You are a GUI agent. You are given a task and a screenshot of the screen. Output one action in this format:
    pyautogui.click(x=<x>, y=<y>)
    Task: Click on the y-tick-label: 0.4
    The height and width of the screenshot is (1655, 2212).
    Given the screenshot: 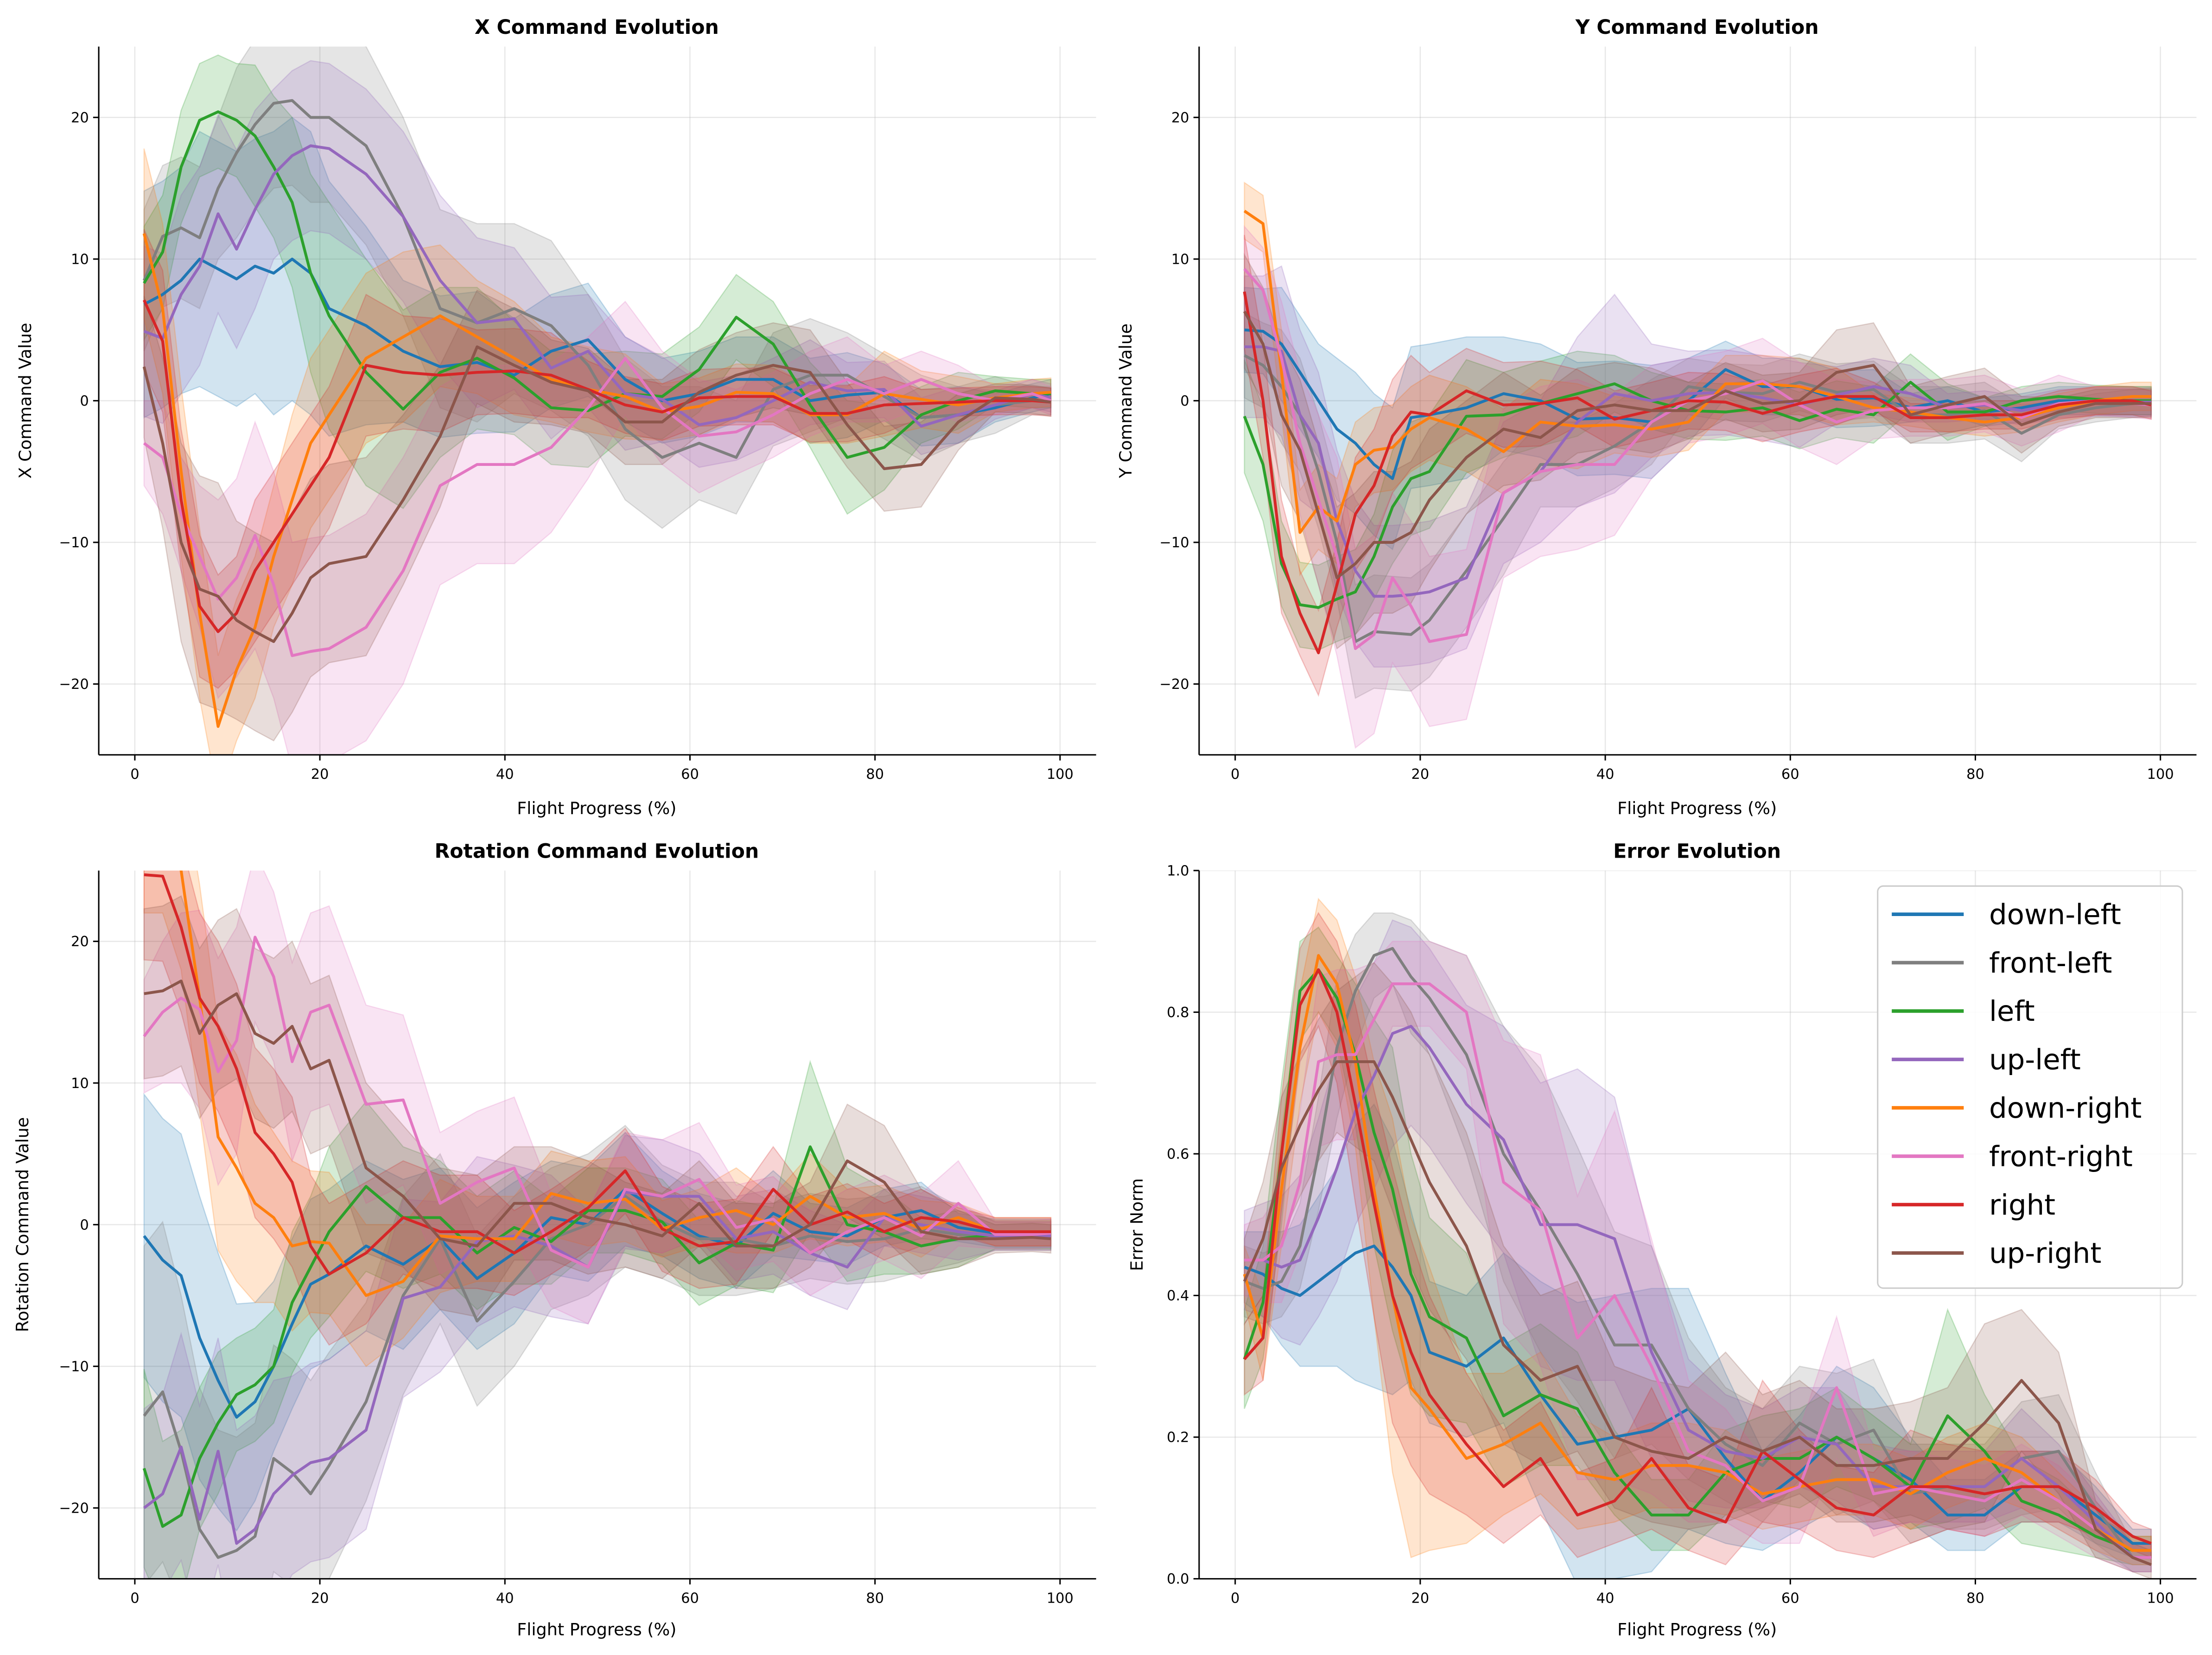 What is the action you would take?
    pyautogui.click(x=1178, y=1296)
    